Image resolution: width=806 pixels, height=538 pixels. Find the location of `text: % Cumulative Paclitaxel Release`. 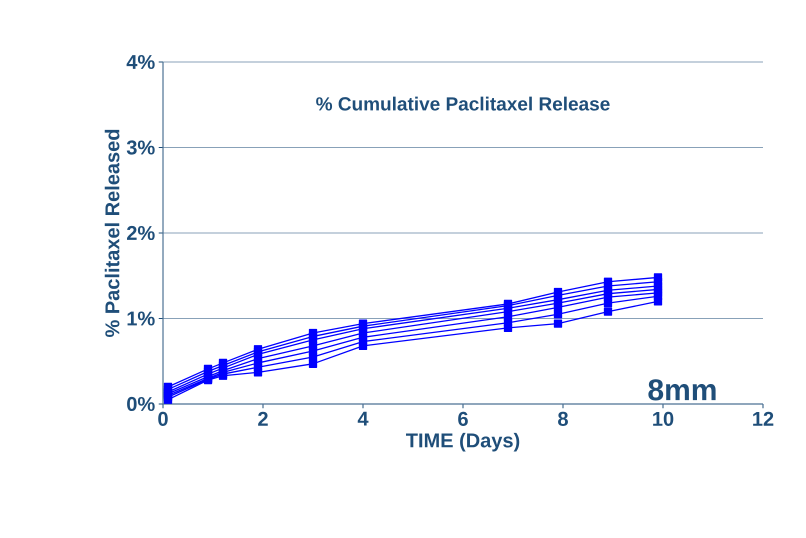

text: % Cumulative Paclitaxel Release is located at coordinates (463, 103).